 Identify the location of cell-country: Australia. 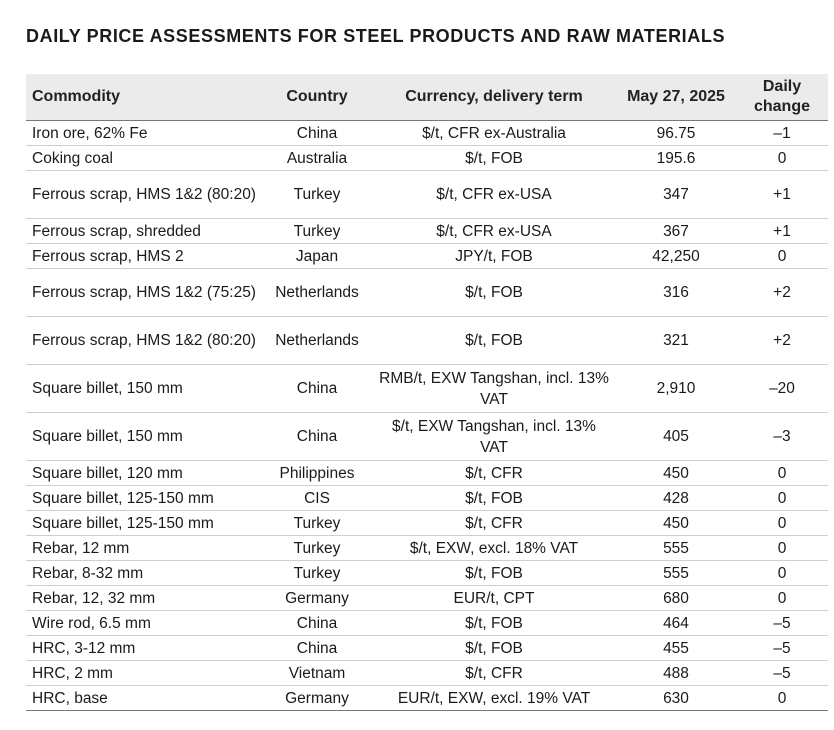
(317, 158).